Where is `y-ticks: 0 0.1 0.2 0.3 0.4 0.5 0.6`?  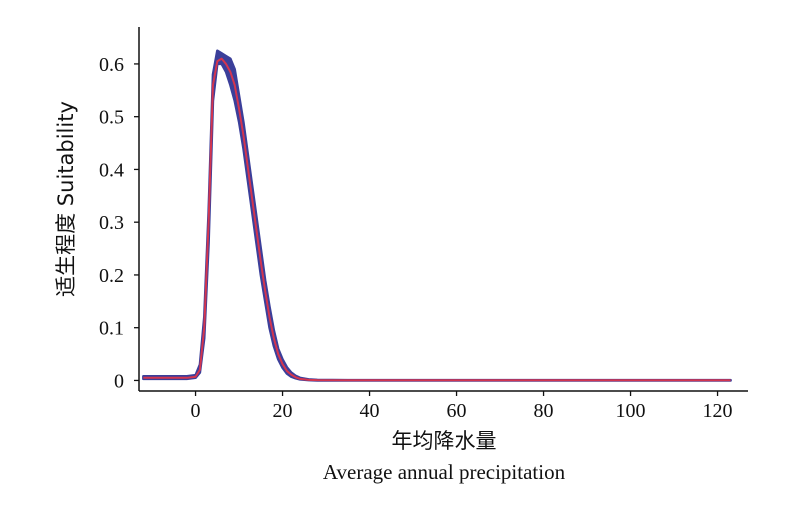
y-ticks: 0 0.1 0.2 0.3 0.4 0.5 0.6 is located at coordinates (119, 223).